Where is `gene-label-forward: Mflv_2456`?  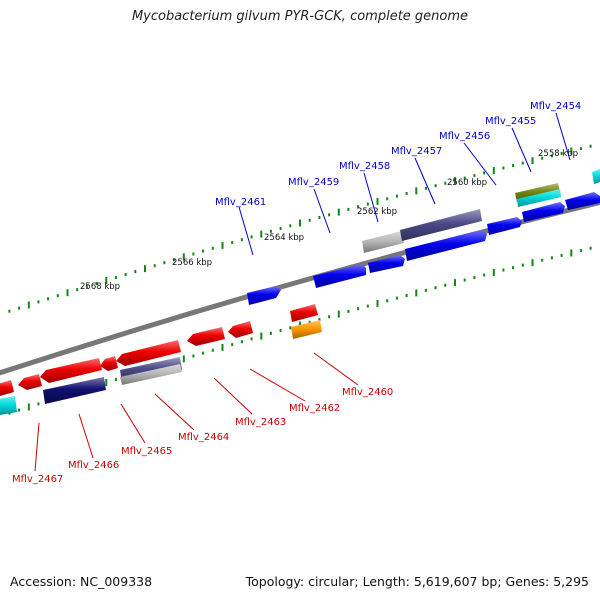 gene-label-forward: Mflv_2456 is located at coordinates (464, 136).